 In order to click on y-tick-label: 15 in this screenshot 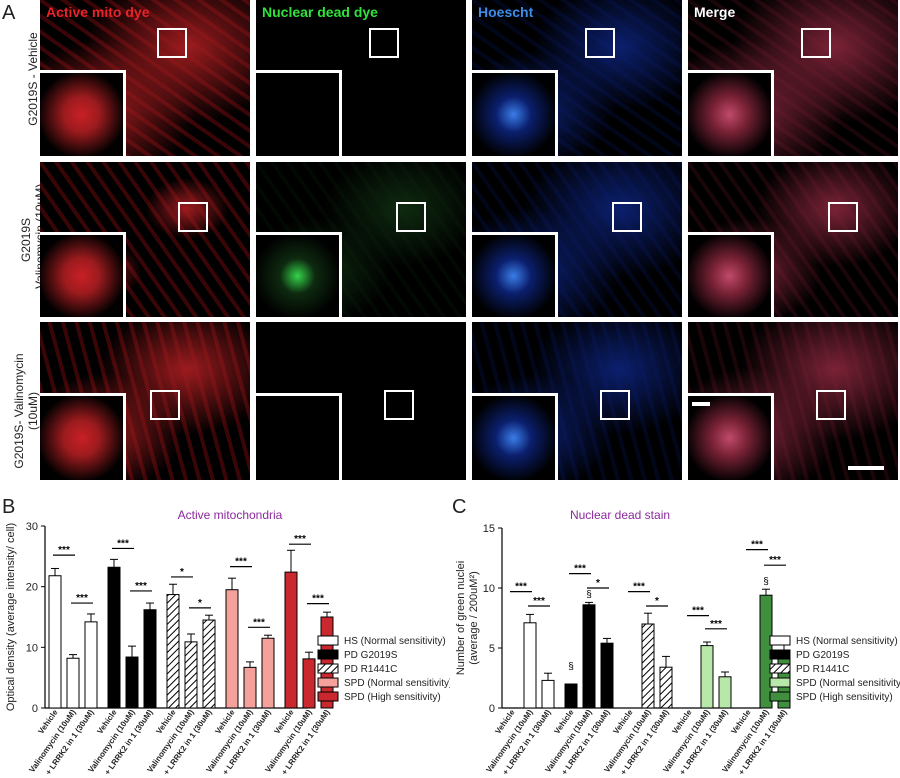, I will do `click(489, 529)`.